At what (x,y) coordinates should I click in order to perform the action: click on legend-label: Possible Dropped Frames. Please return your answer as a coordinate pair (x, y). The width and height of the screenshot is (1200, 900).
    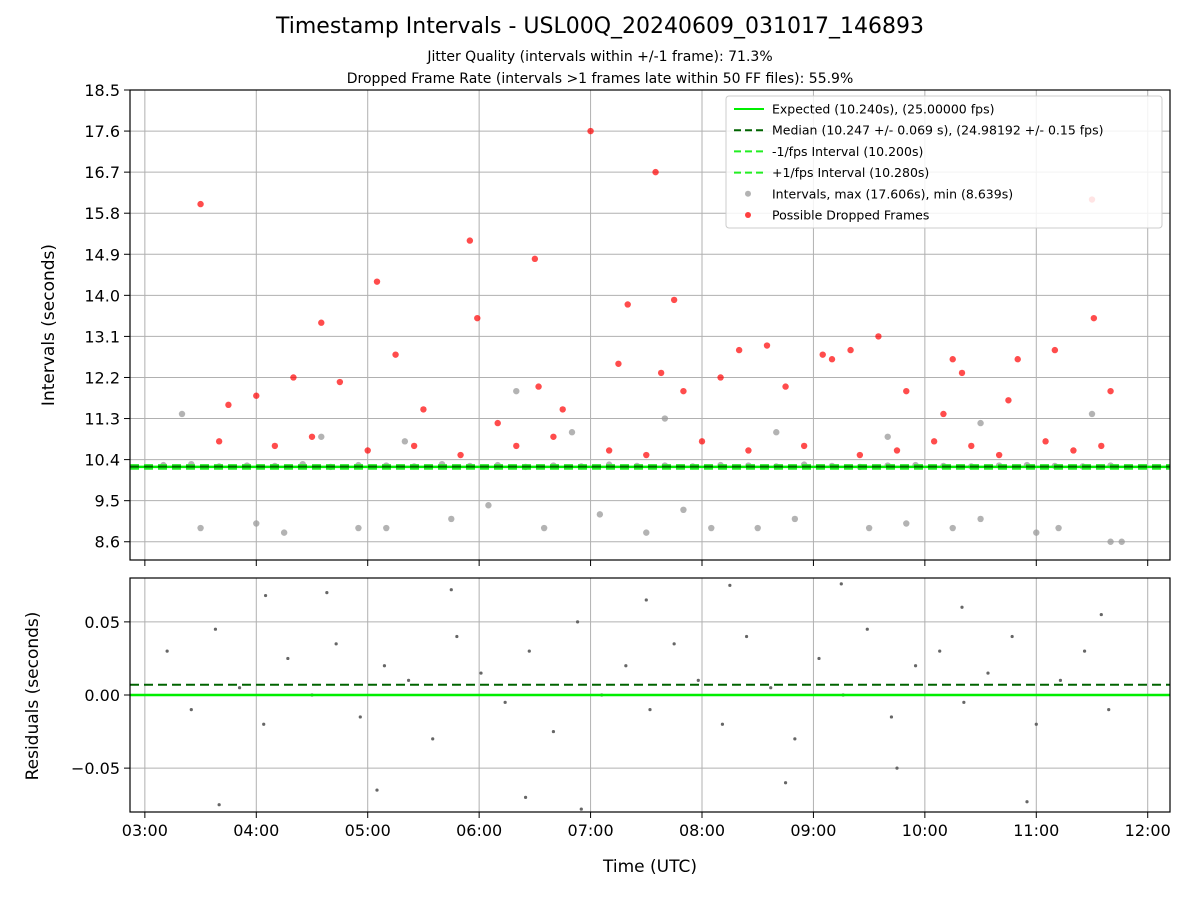
    Looking at the image, I should click on (850, 215).